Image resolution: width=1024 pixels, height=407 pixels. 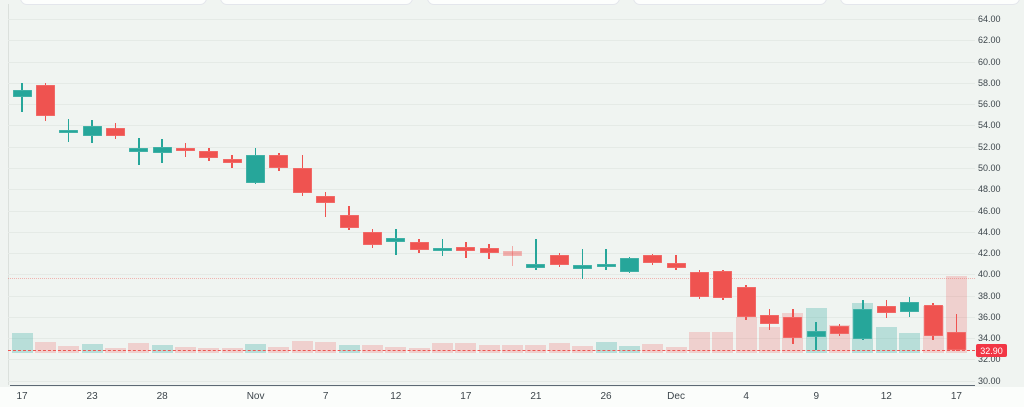 What do you see at coordinates (512, 397) in the screenshot?
I see `time-axis: 17 23 28 Nov 7 12 17 21 26 Dec 4 9 12 17` at bounding box center [512, 397].